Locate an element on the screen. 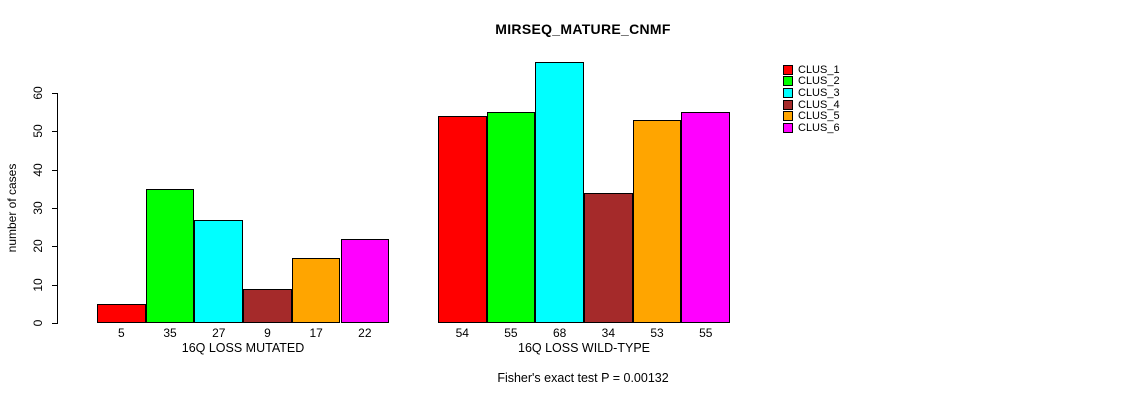  legend-item-clus_3: CLUS_3 is located at coordinates (811, 93).